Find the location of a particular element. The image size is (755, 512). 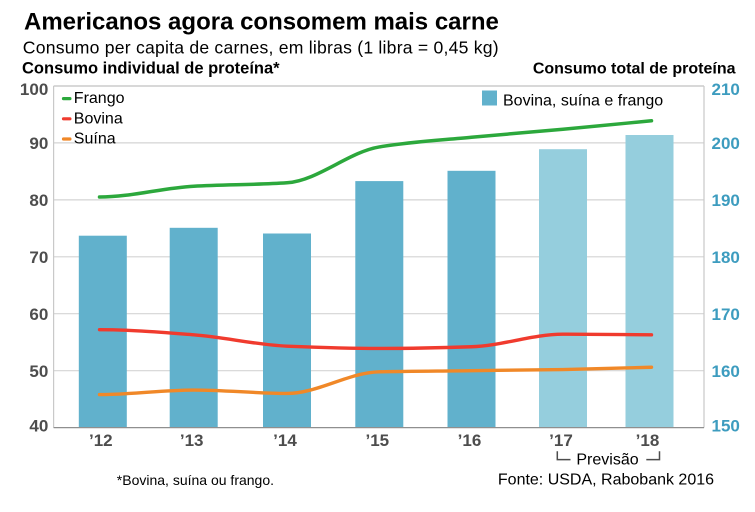

svg-text: 70 is located at coordinates (38, 257).